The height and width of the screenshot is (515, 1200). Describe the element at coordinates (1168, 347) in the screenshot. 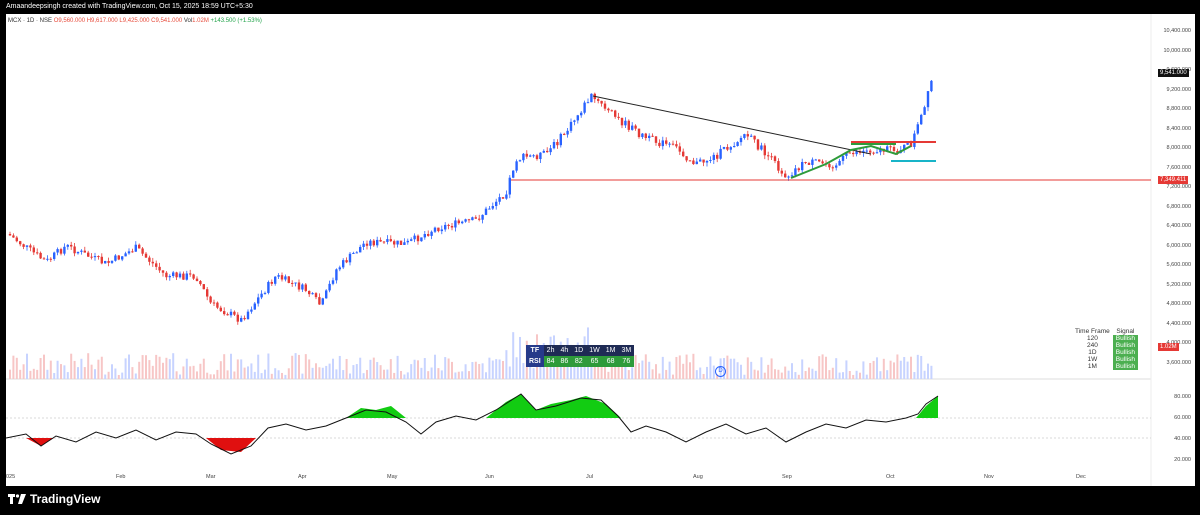

I see `volume-badge: 1.02M` at that location.